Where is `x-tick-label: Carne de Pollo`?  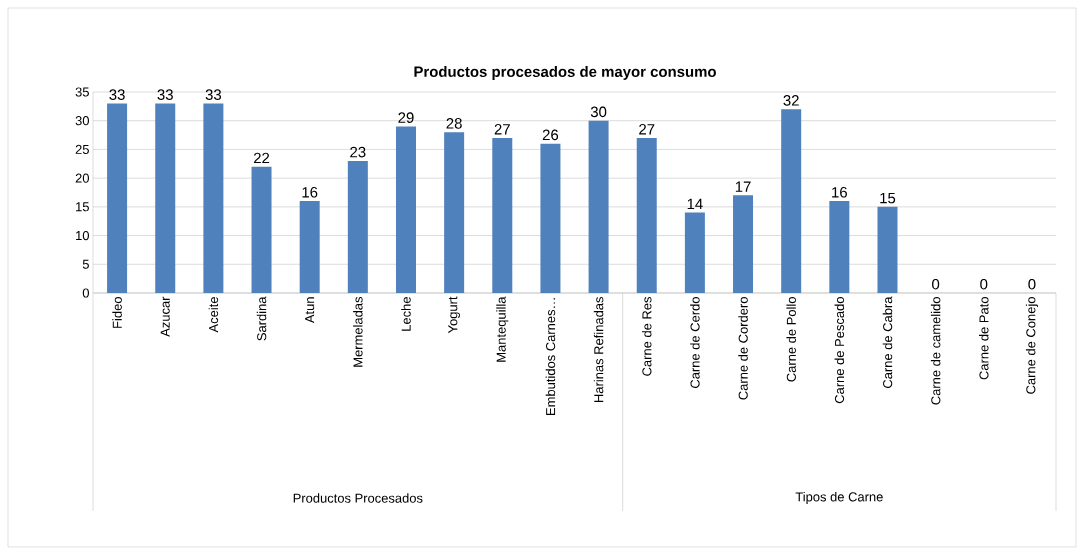 x-tick-label: Carne de Pollo is located at coordinates (791, 339).